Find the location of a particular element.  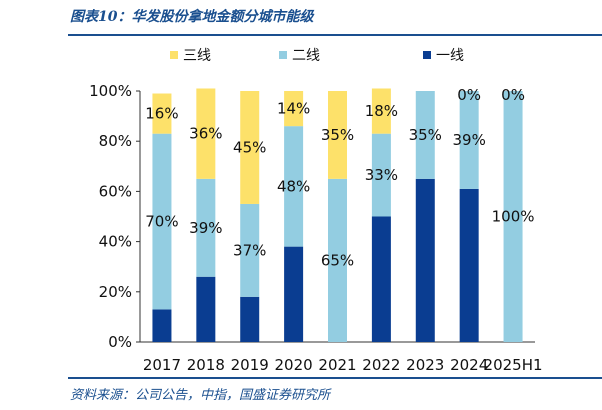

source-note: 资料来源：公司公告，中指，国盛证券研究所 is located at coordinates (200, 395).